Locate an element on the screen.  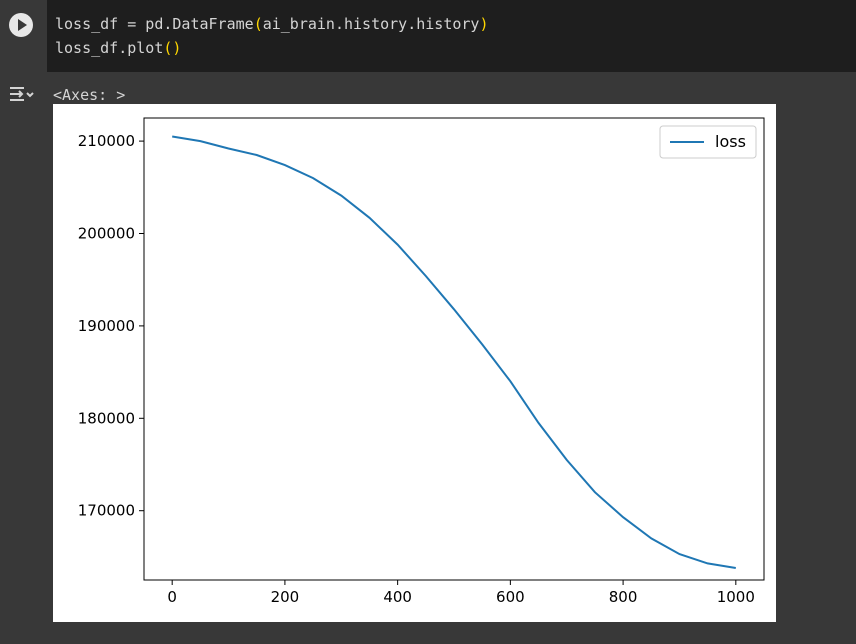
legend-box is located at coordinates (708, 142).